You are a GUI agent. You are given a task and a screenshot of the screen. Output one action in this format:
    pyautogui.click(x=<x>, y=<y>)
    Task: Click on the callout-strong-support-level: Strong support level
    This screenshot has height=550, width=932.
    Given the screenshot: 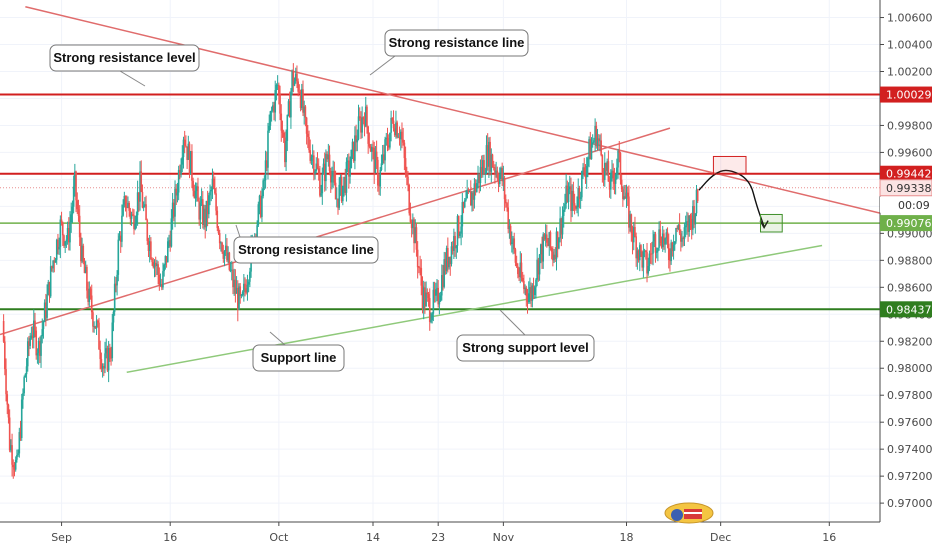 What is the action you would take?
    pyautogui.click(x=525, y=335)
    